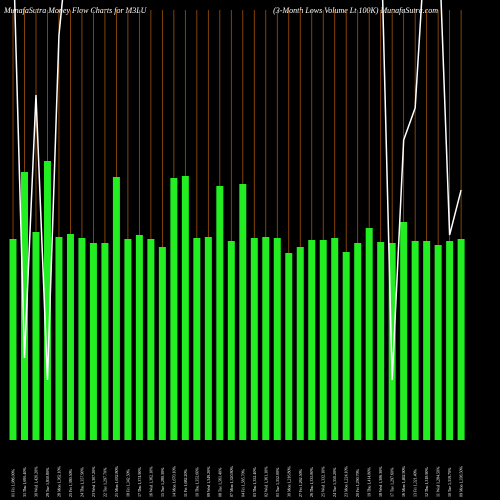 Image resolution: width=500 pixels, height=500 pixels. Describe the element at coordinates (232, 481) in the screenshot. I see `x-tick-label: 07 Mon 1,320.80%` at that location.